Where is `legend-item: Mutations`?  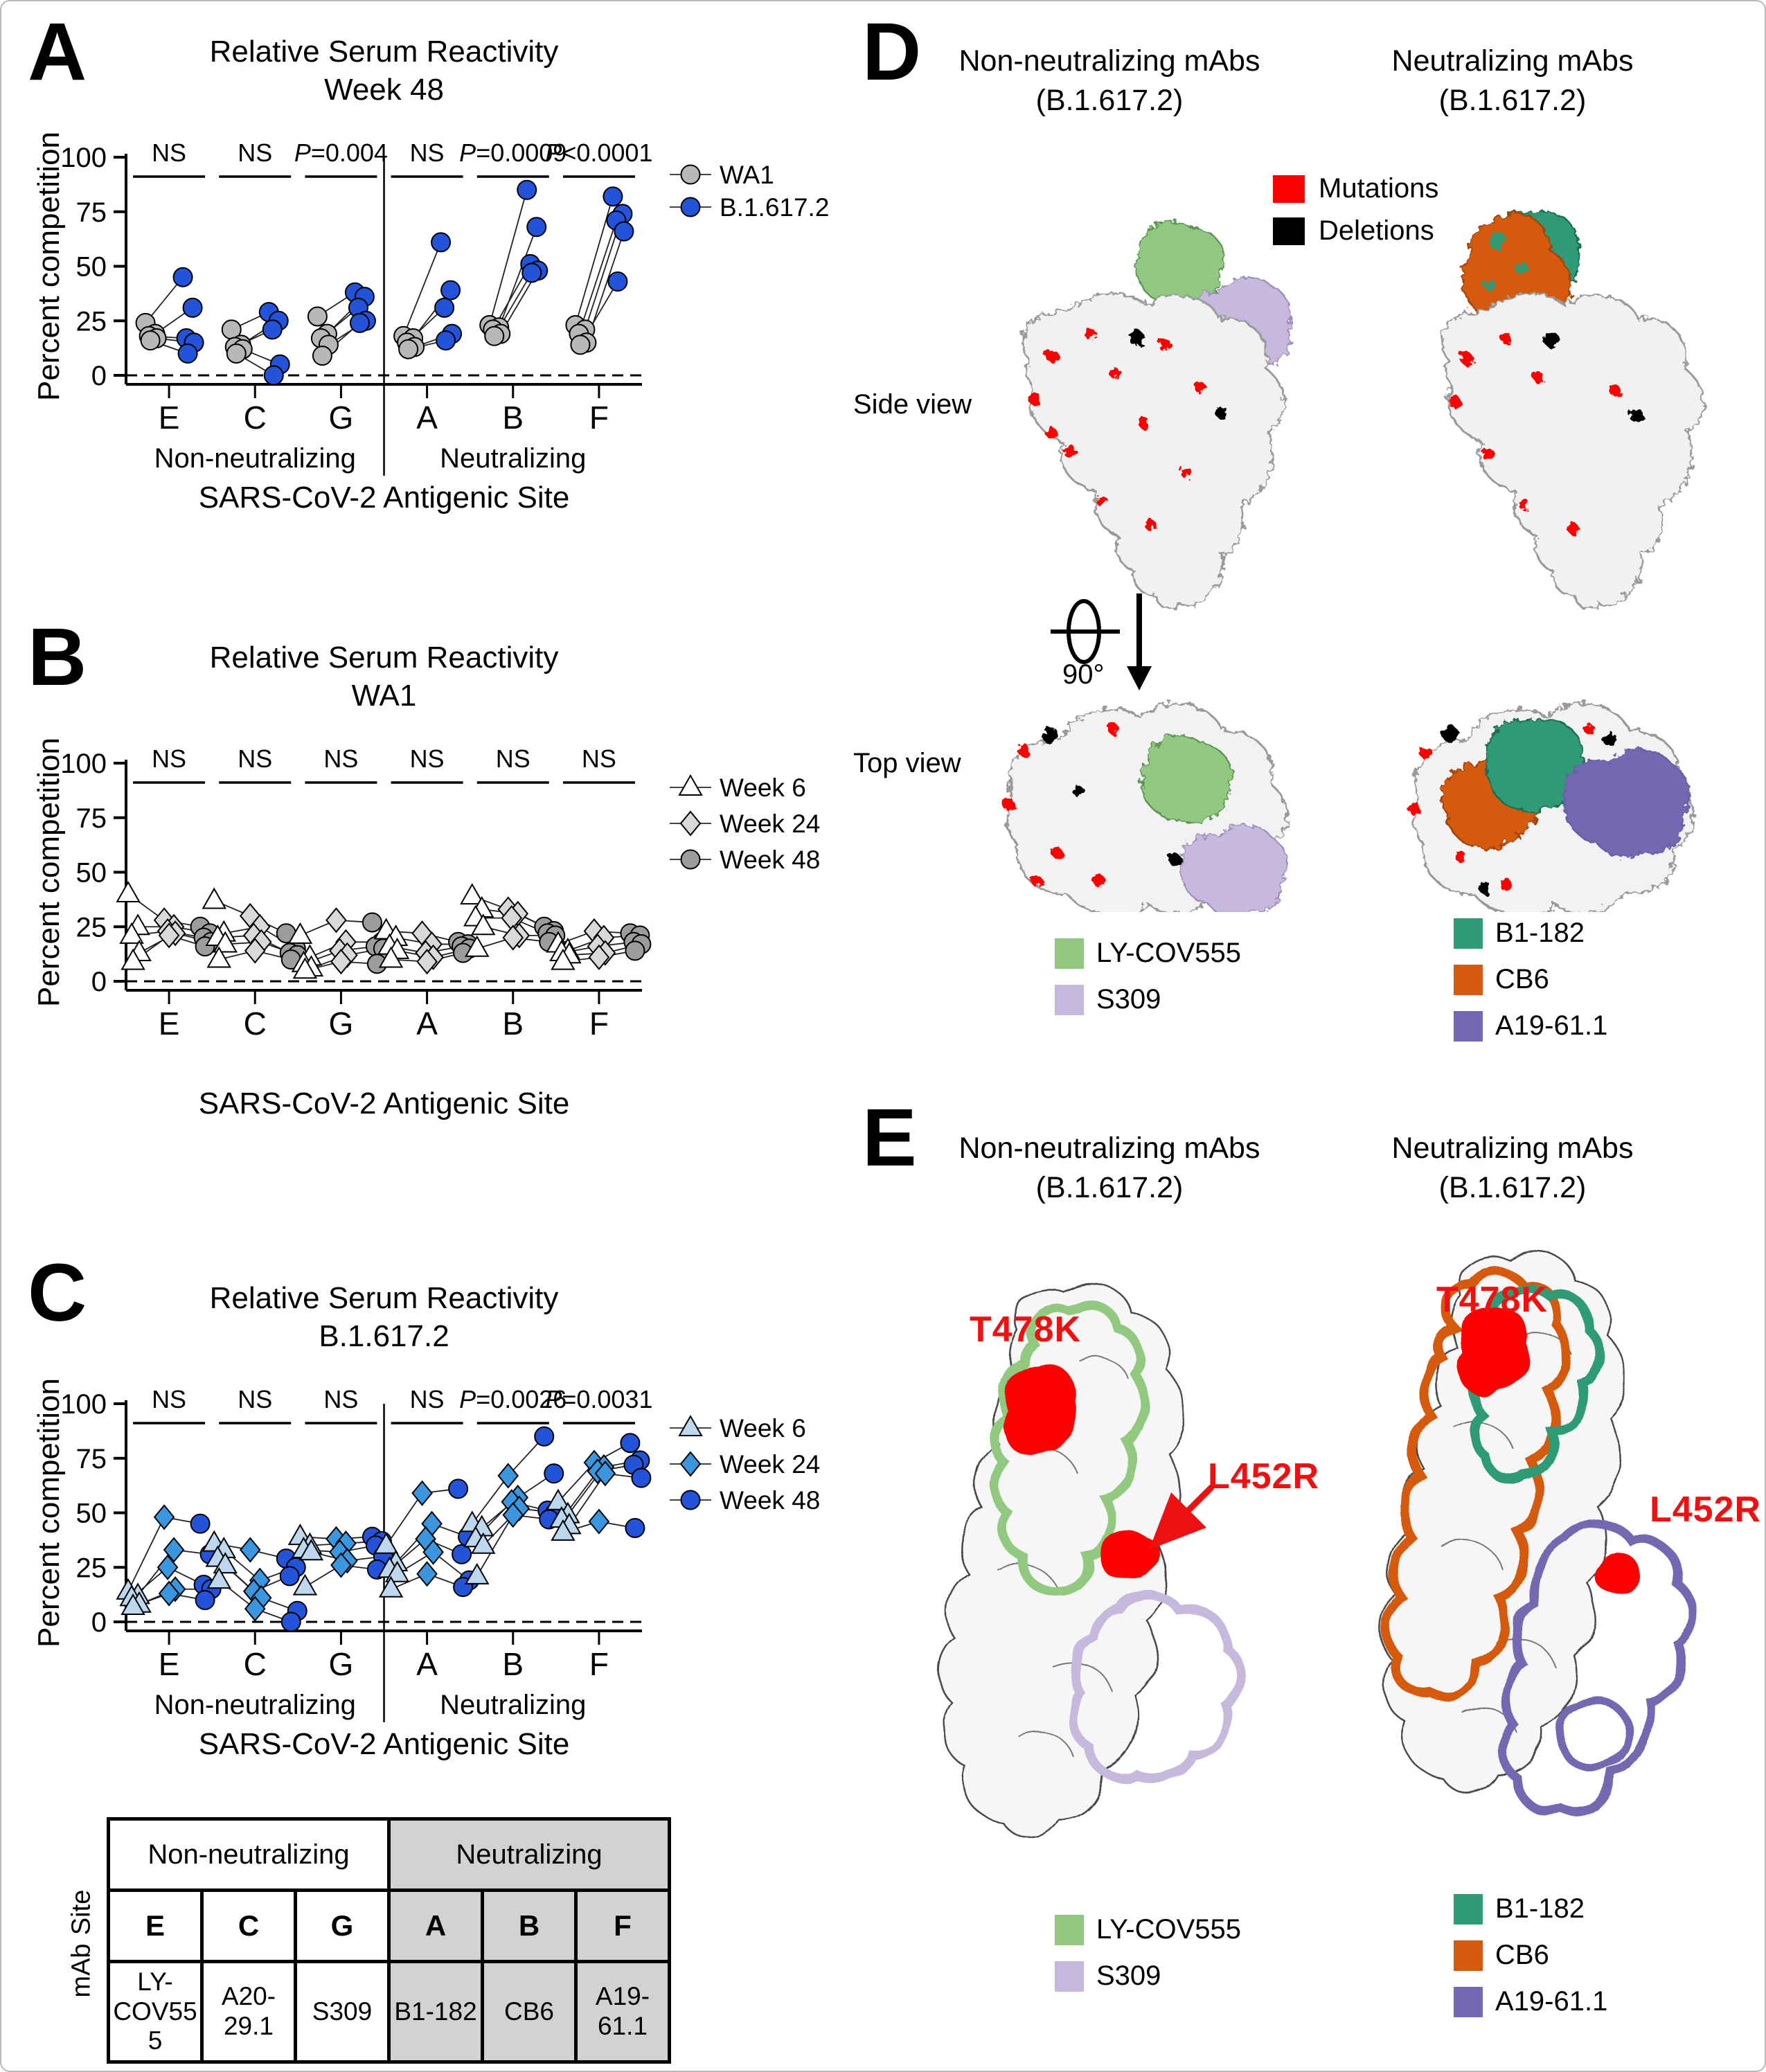 legend-item: Mutations is located at coordinates (1355, 188).